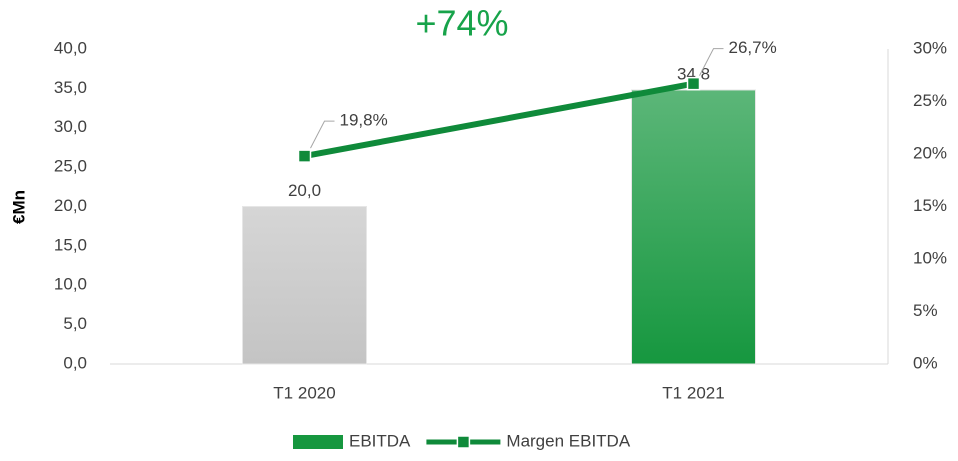  Describe the element at coordinates (925, 362) in the screenshot. I see `y2-tick-label: 0%` at that location.